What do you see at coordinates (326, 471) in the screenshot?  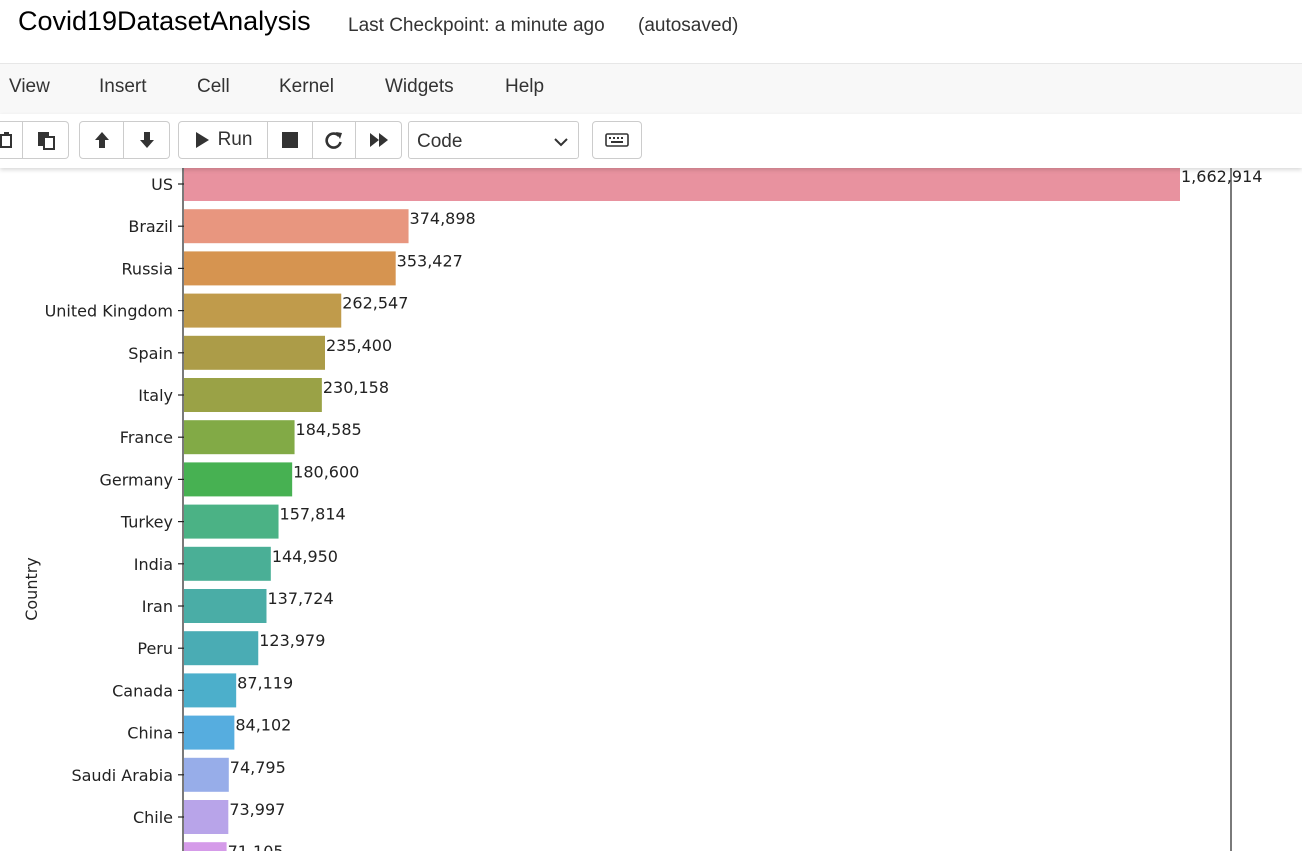 I see `bar-value-label: 180,600` at bounding box center [326, 471].